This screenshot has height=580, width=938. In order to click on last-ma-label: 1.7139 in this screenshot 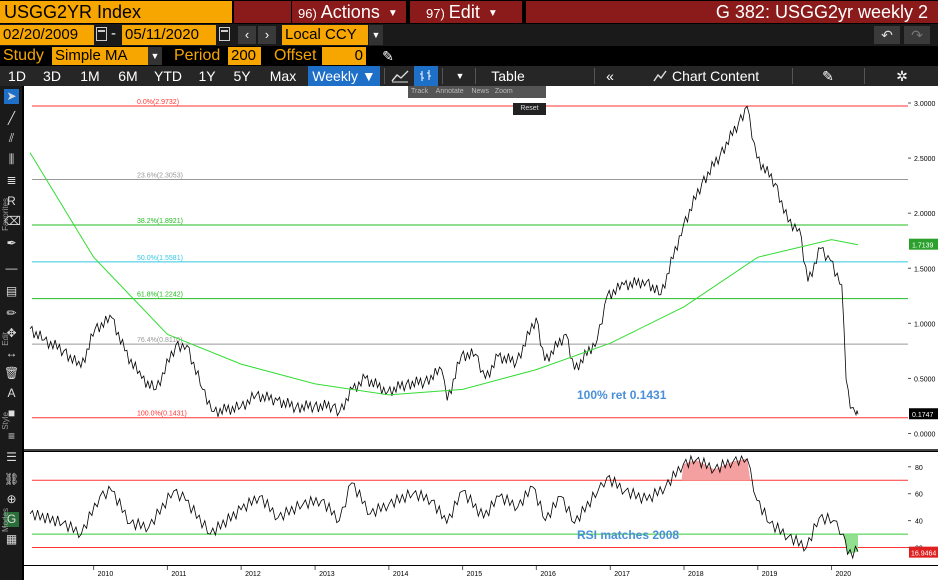, I will do `click(923, 246)`.